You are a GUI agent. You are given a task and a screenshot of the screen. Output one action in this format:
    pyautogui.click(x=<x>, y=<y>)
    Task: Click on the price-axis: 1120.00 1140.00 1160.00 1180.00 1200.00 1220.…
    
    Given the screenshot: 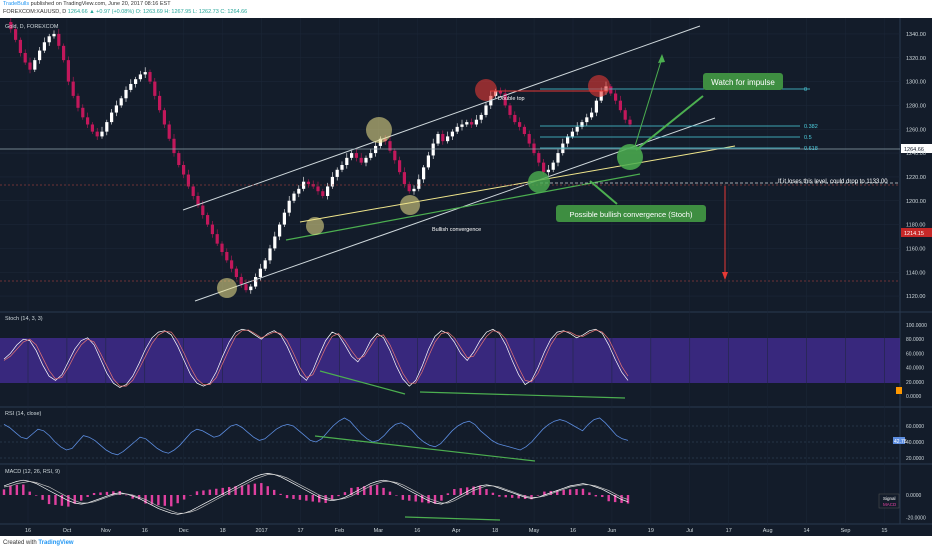 What is the action you would take?
    pyautogui.click(x=916, y=166)
    